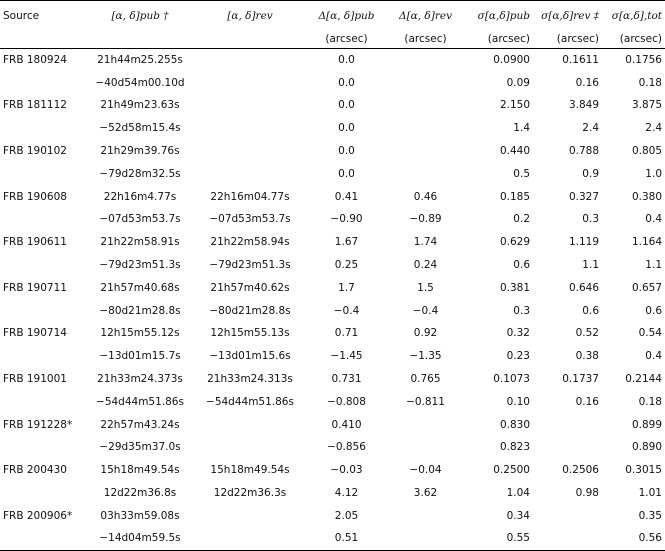  Describe the element at coordinates (346, 310) in the screenshot. I see `cell-offset-published: −0.4` at that location.